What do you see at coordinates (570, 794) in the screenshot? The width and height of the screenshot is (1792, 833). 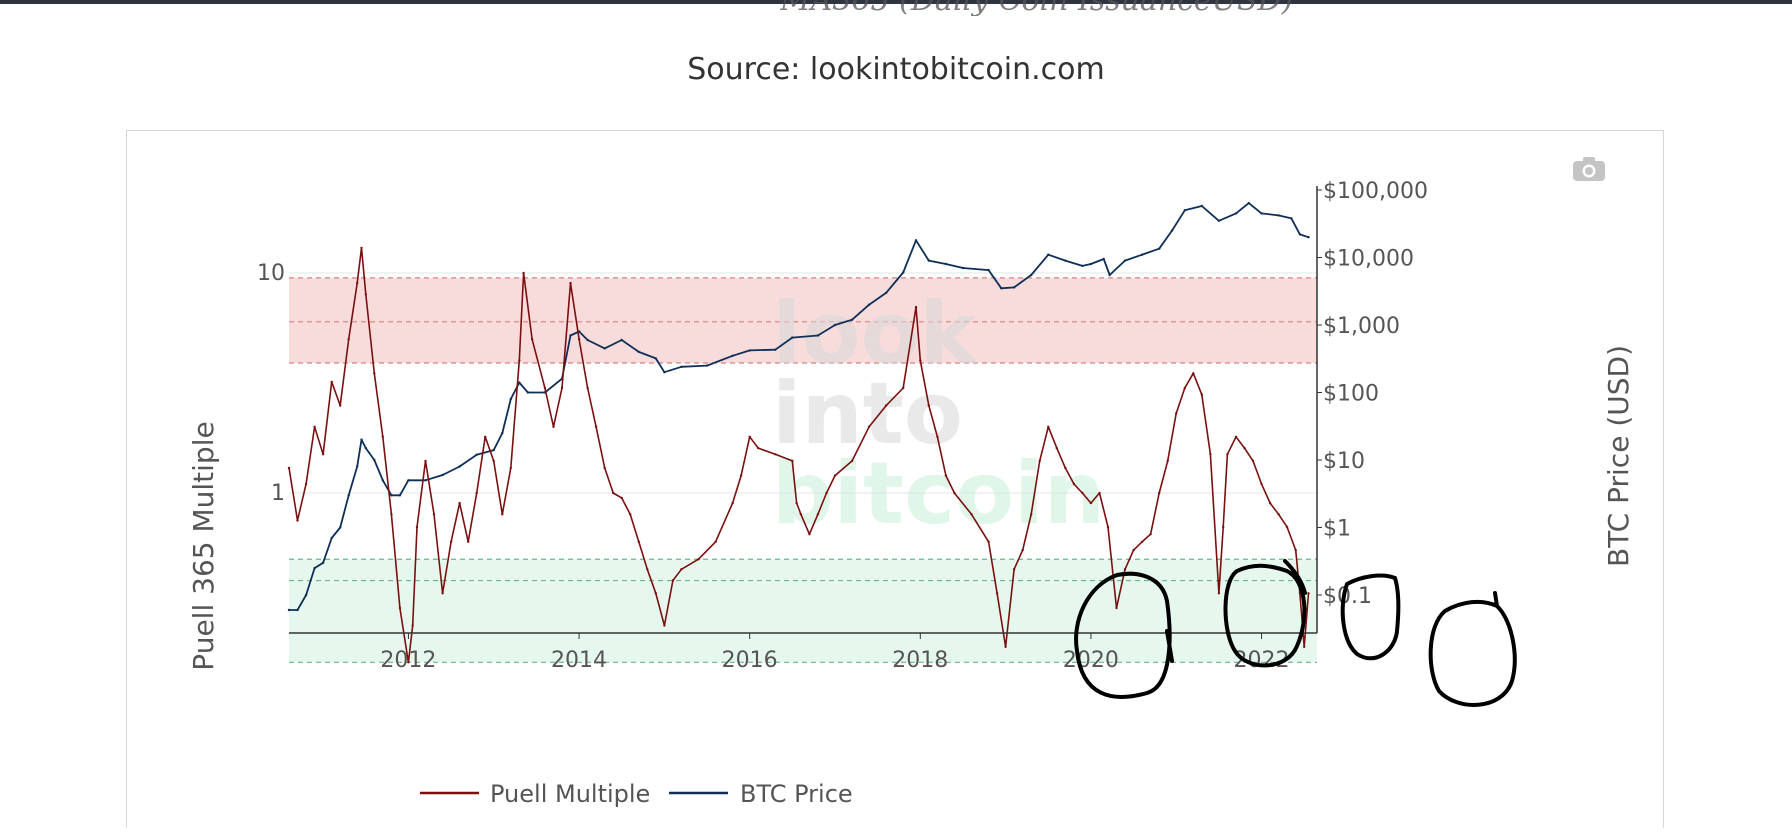 I see `legend-label-puell: Puell Multiple` at bounding box center [570, 794].